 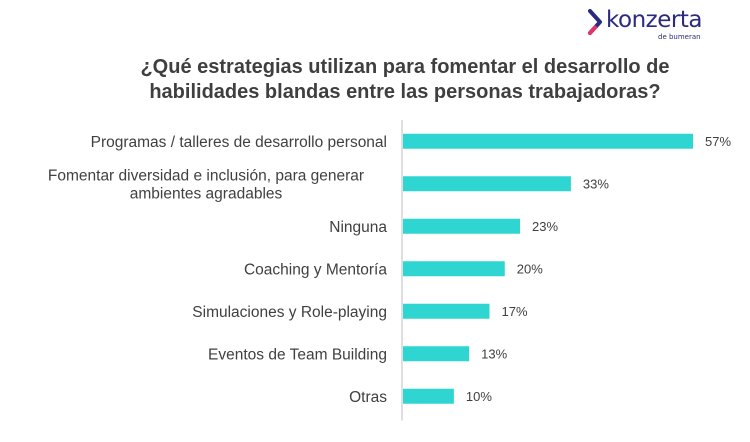 What do you see at coordinates (206, 193) in the screenshot?
I see `category-label-2-line-2: ambientes agradables` at bounding box center [206, 193].